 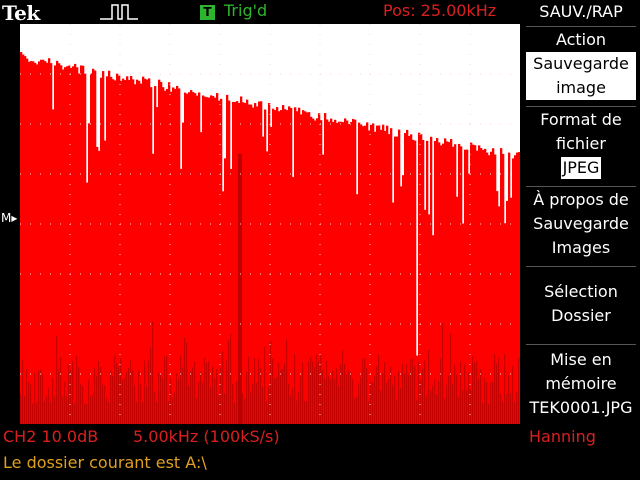 What do you see at coordinates (581, 359) in the screenshot?
I see `menu-store-line1: Mise en` at bounding box center [581, 359].